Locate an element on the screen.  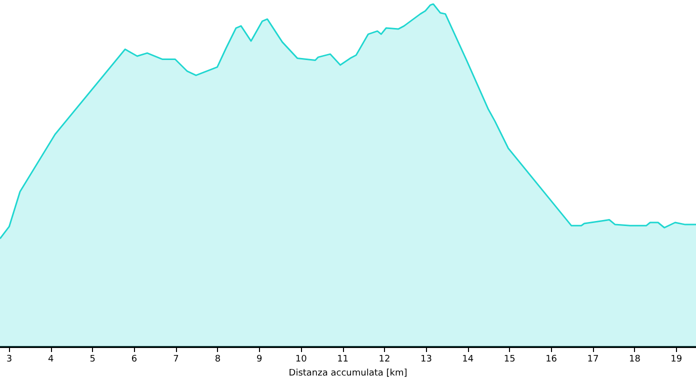
x-tick-label: 19 is located at coordinates (676, 359).